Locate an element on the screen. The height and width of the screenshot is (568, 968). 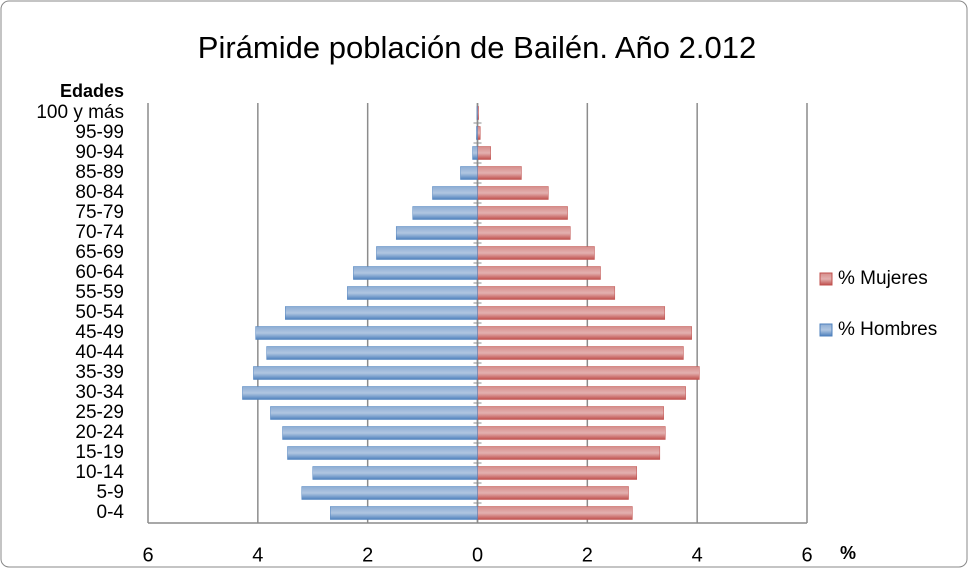
y-tick-label: 0-4 is located at coordinates (111, 512).